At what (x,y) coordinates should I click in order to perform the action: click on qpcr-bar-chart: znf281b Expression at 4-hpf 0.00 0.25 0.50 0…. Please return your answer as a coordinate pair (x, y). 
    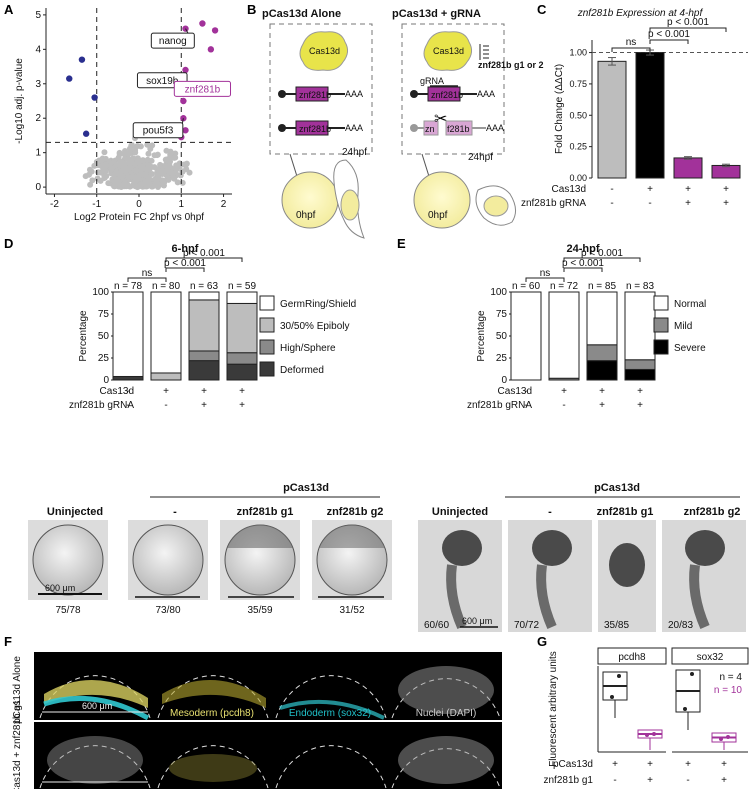
    Looking at the image, I should click on (634, 108).